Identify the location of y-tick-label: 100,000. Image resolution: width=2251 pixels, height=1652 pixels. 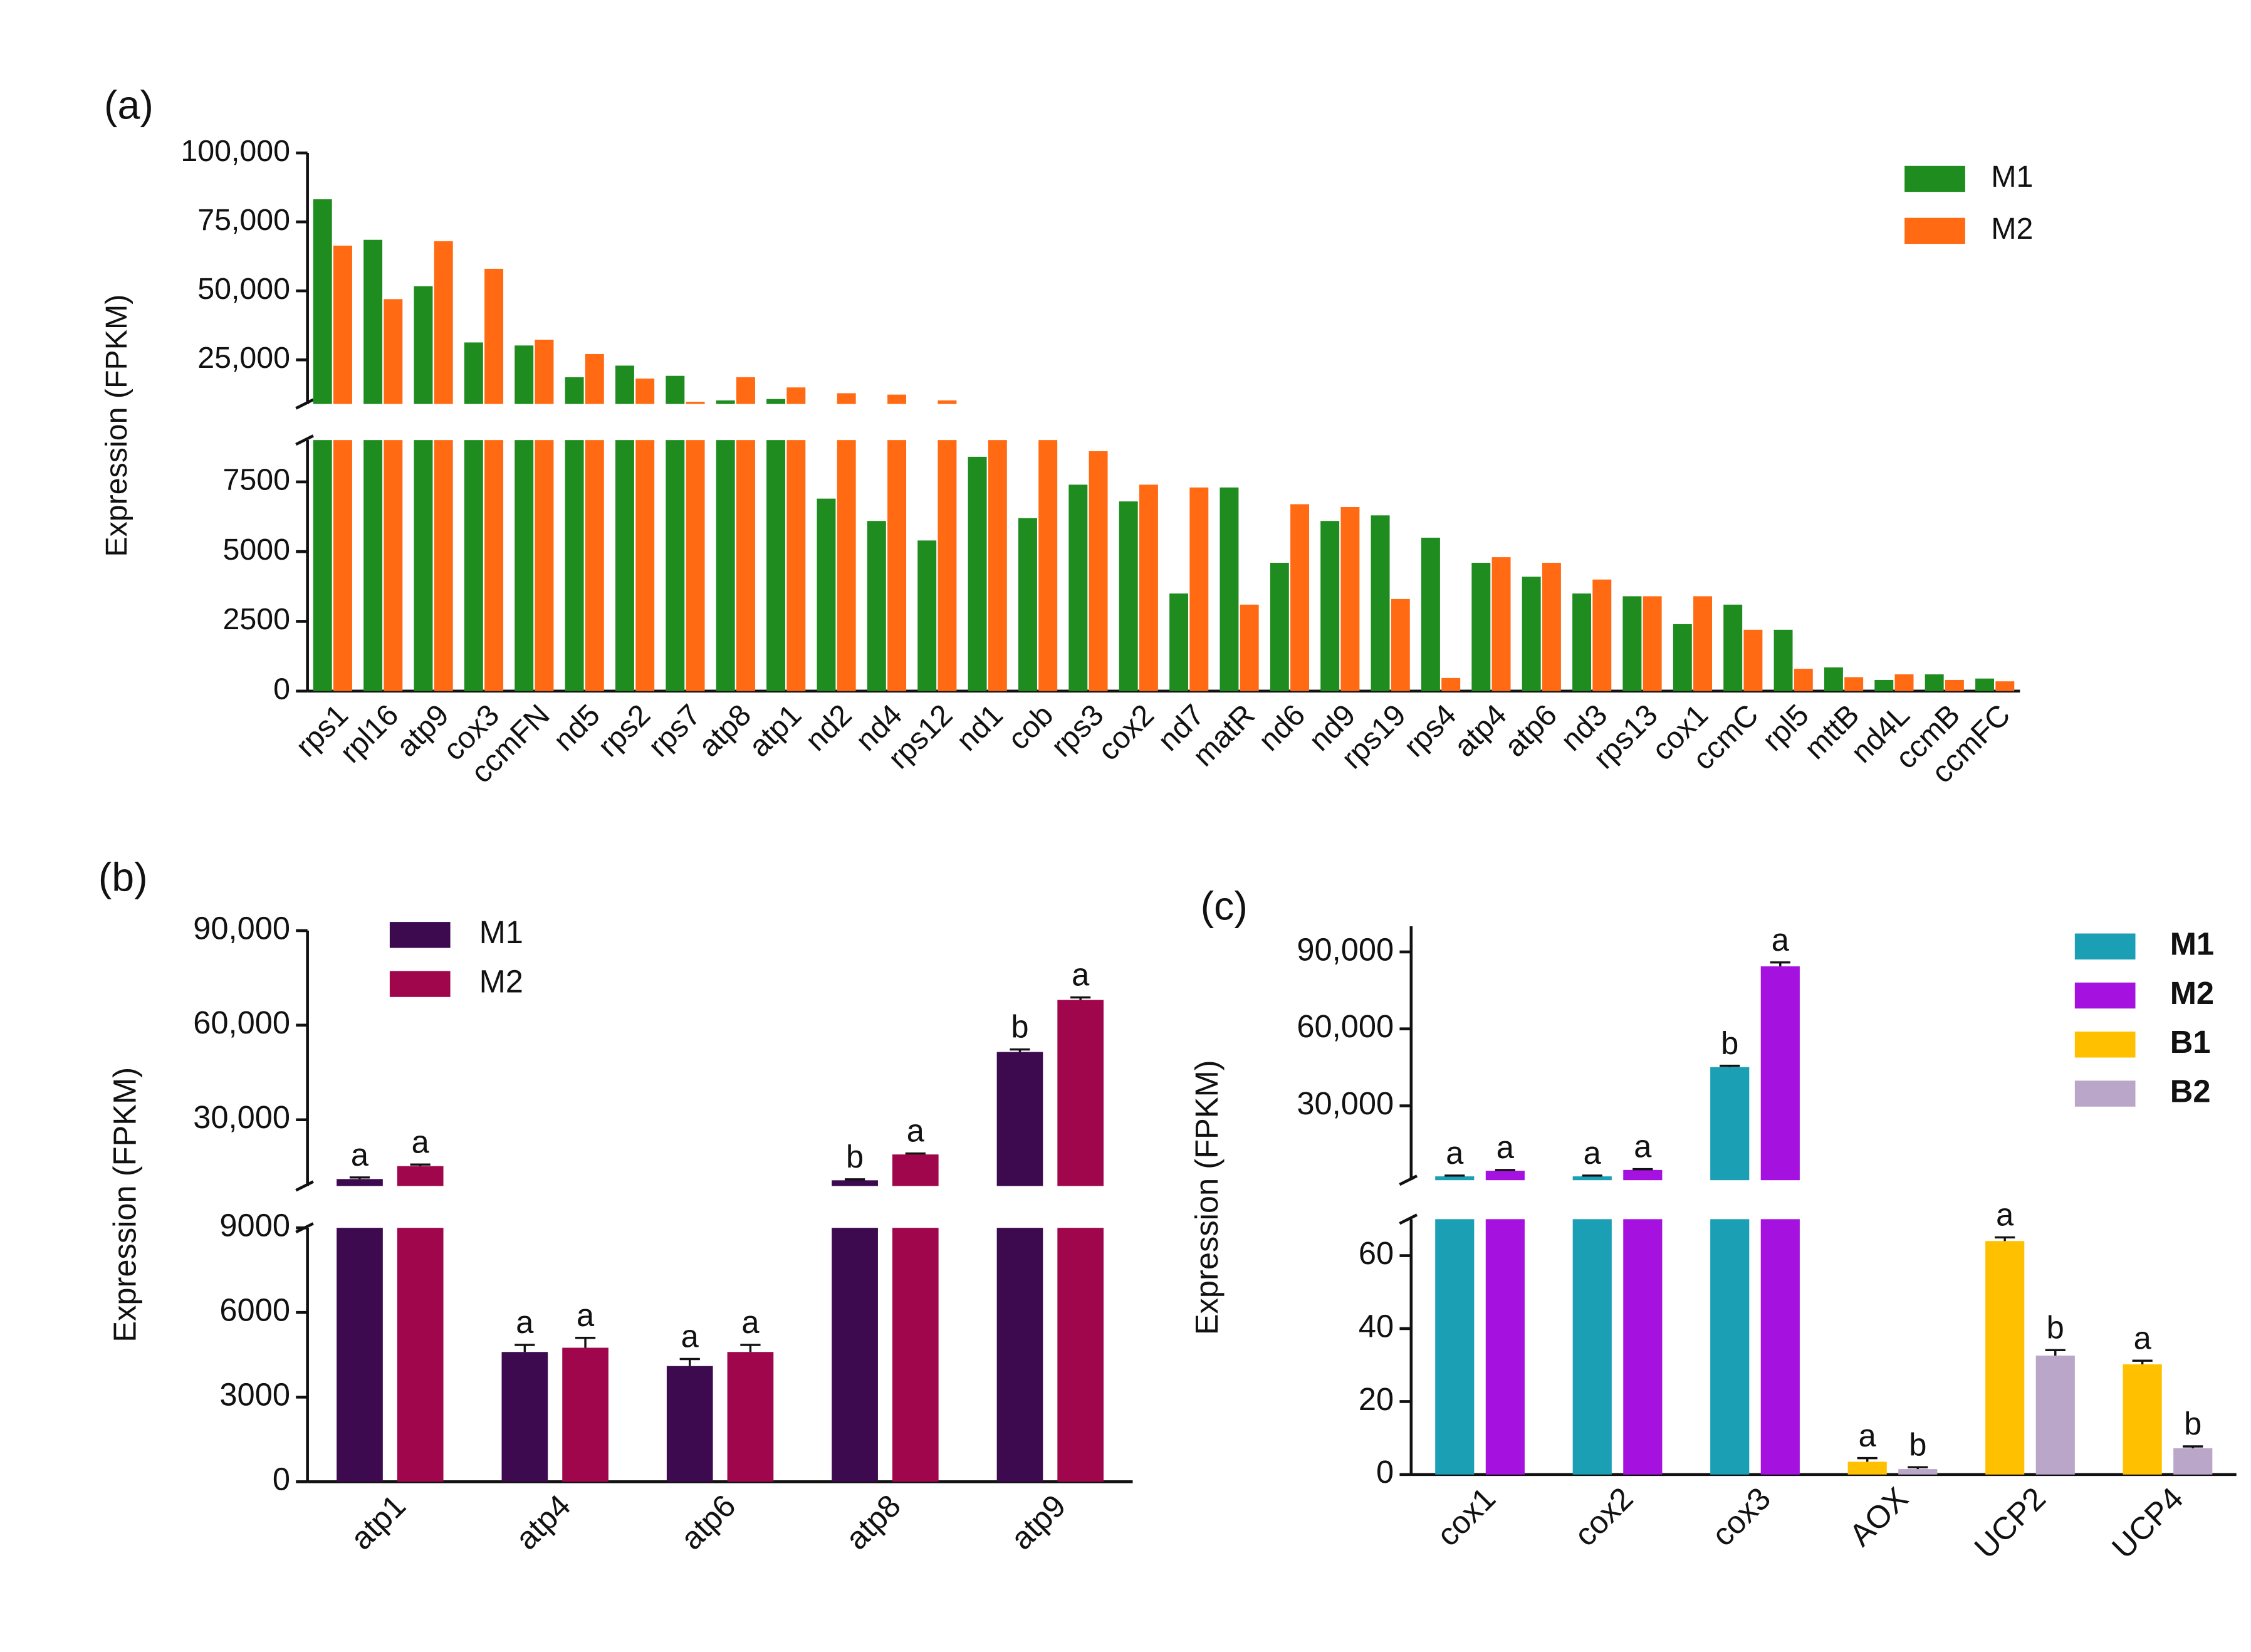
(235, 151).